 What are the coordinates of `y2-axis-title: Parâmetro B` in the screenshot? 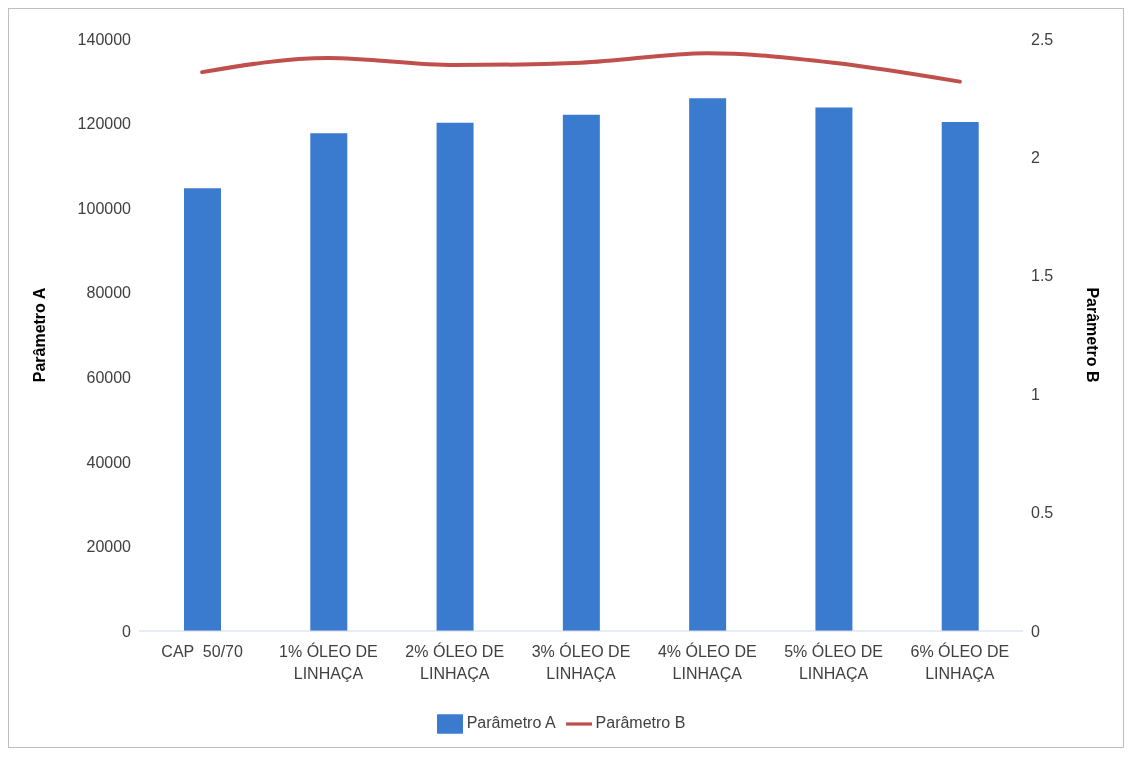 It's located at (1093, 335).